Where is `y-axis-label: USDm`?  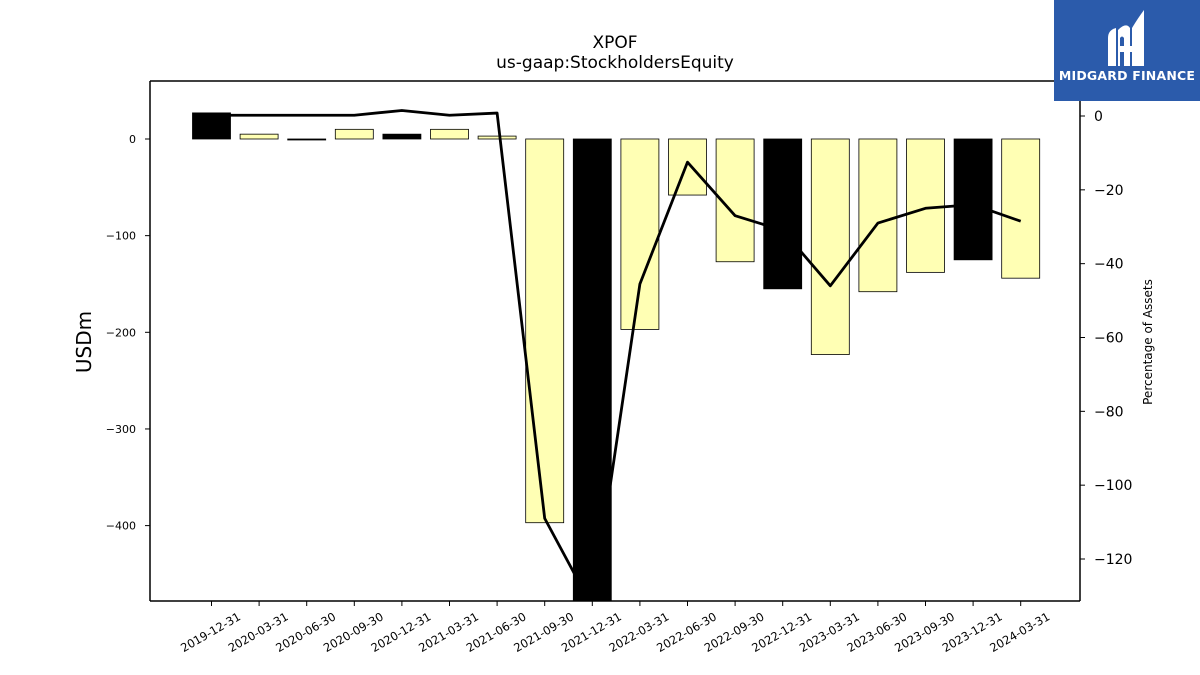 y-axis-label: USDm is located at coordinates (84, 342).